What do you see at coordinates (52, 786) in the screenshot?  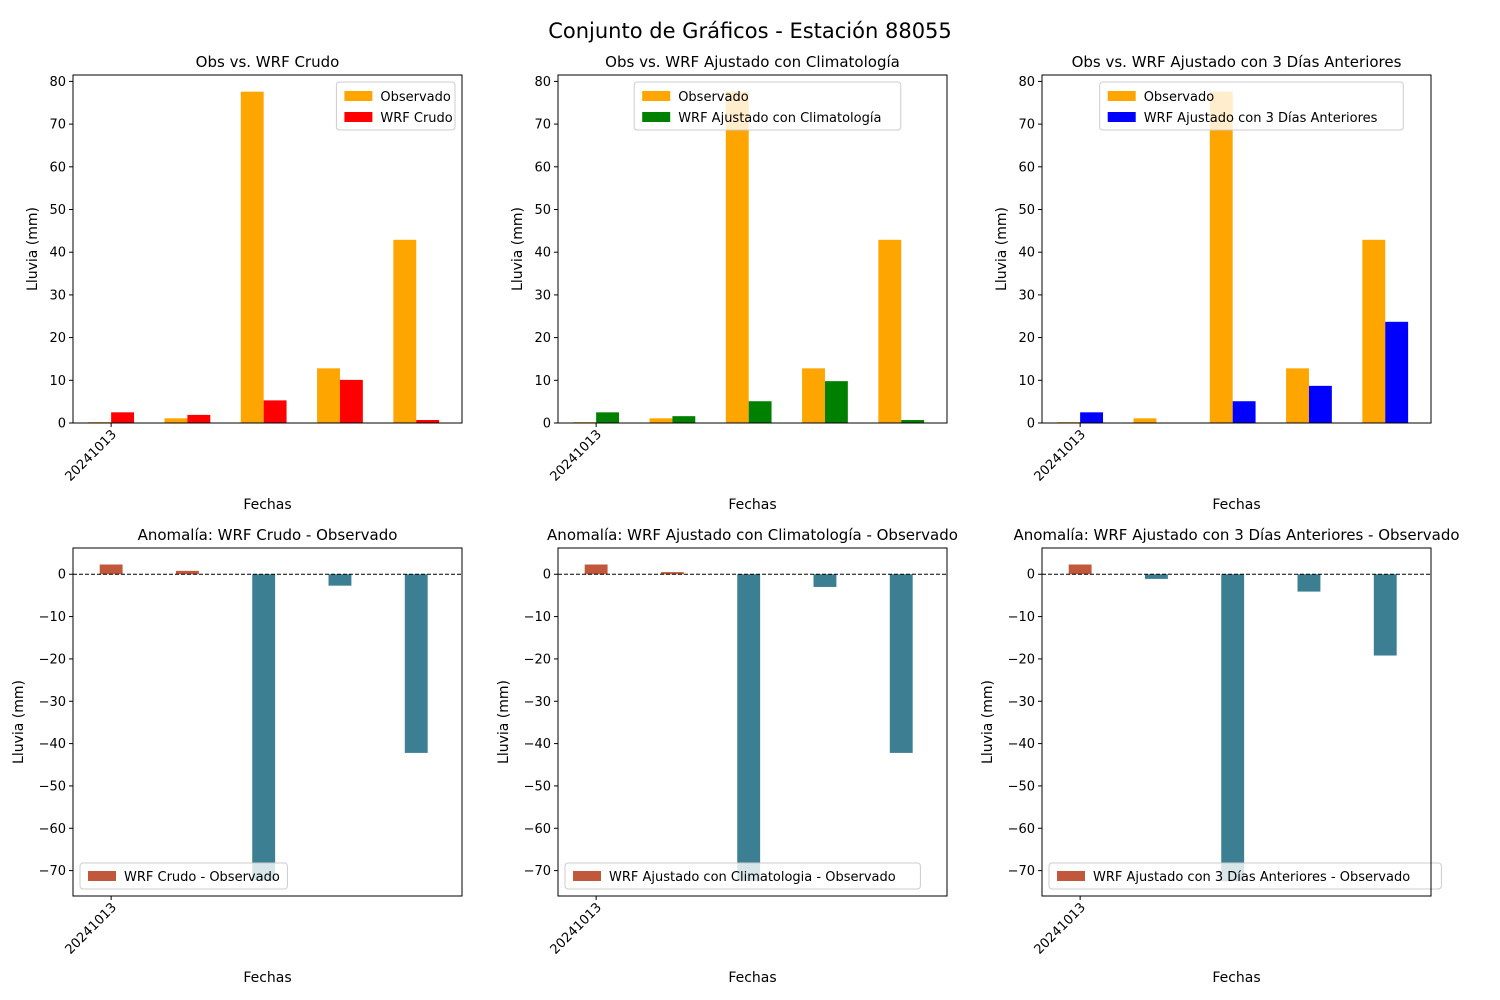 I see `y-tick-label: −50` at bounding box center [52, 786].